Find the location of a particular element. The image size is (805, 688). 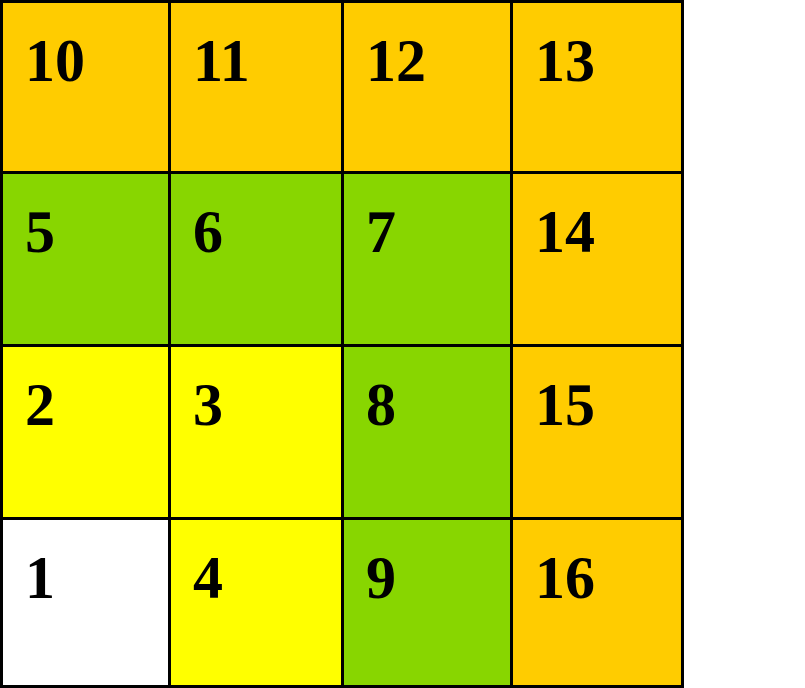

cell-number: 2 is located at coordinates (40, 405).